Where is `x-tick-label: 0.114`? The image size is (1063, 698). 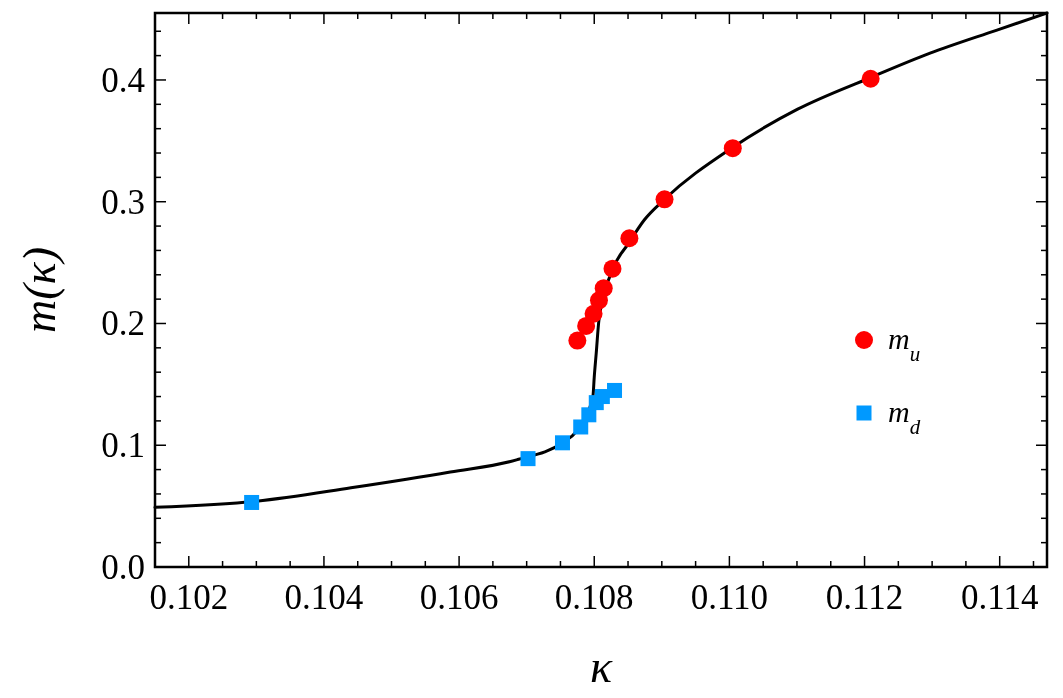
x-tick-label: 0.114 is located at coordinates (999, 597).